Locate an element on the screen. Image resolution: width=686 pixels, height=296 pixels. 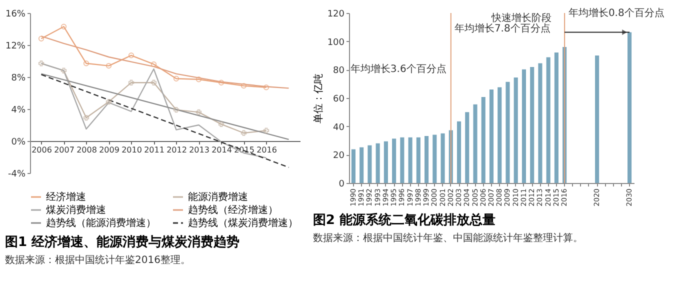
y-tick-label: 8% is located at coordinates (18, 79).